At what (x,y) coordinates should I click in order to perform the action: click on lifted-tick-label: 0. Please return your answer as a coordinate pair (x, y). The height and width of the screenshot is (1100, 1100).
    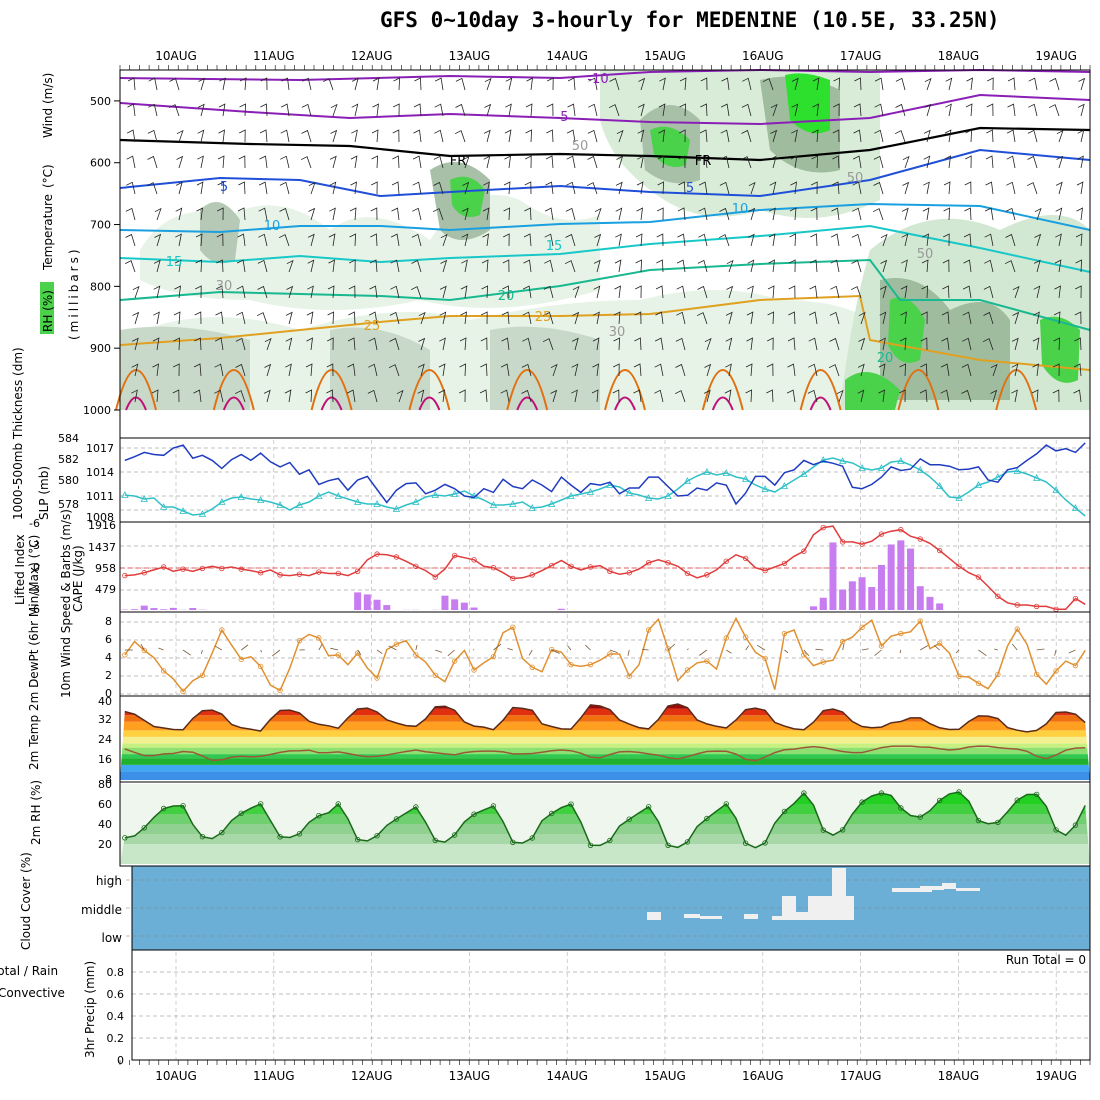
    Looking at the image, I should click on (36, 567).